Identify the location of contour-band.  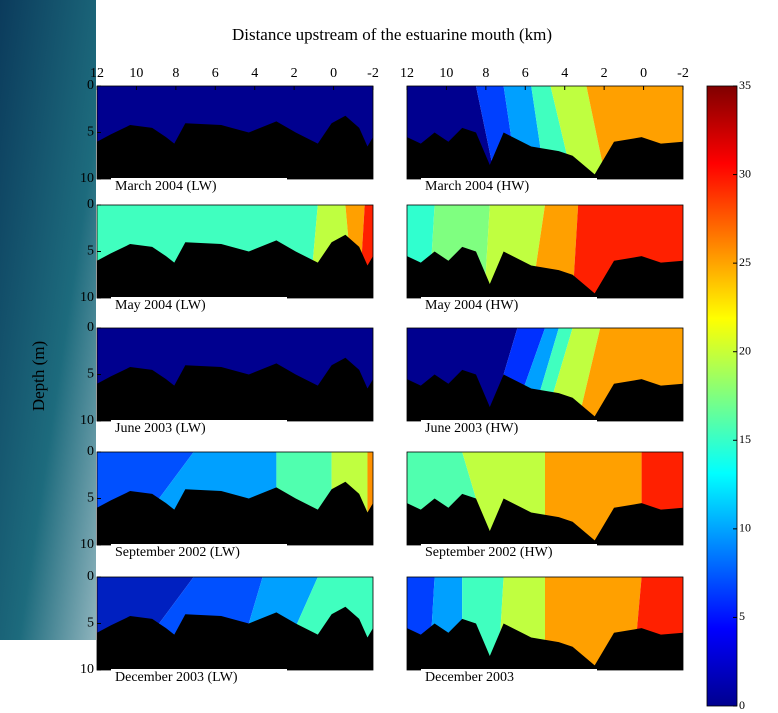
(578, 132).